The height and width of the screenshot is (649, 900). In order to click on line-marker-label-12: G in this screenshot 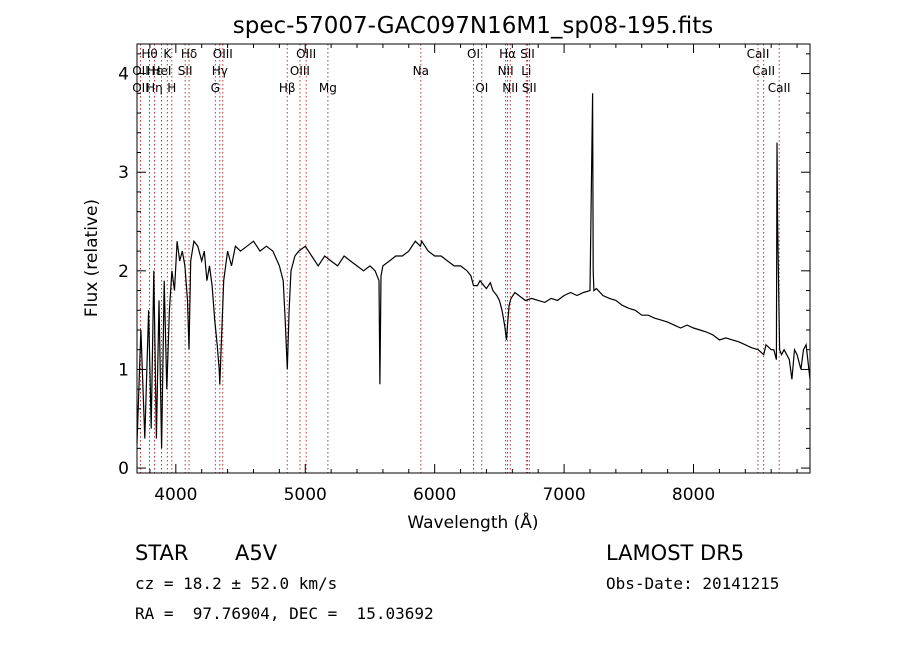, I will do `click(215, 88)`.